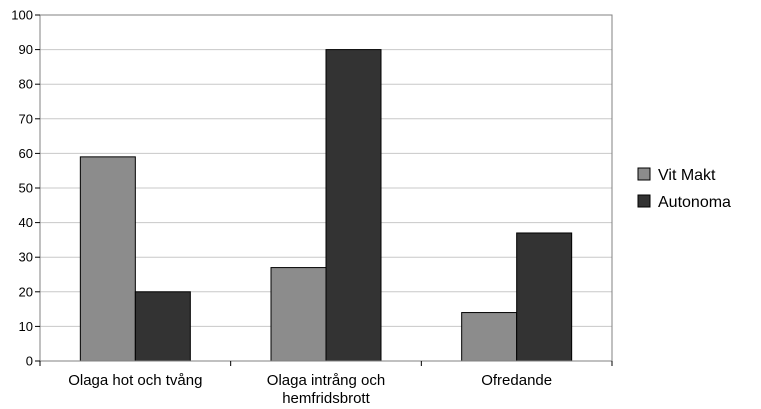 The height and width of the screenshot is (409, 761). I want to click on x-category-label: Olaga hot och tvång, so click(135, 380).